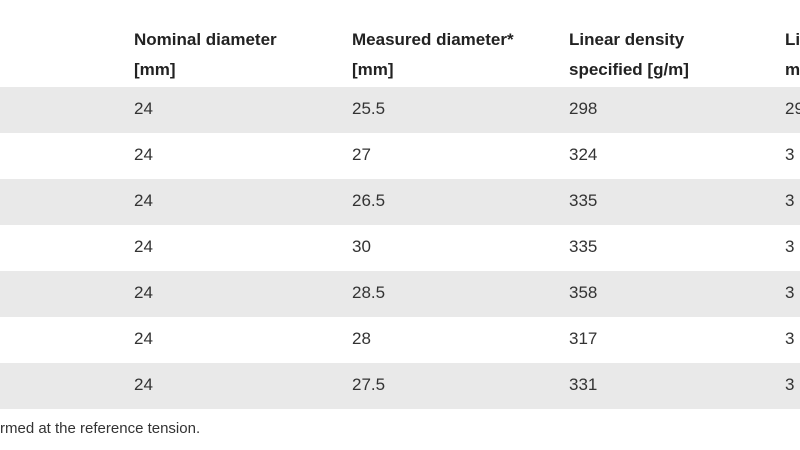 This screenshot has height=450, width=800. What do you see at coordinates (400, 110) in the screenshot?
I see `table-row: 24 25.5 298 29` at bounding box center [400, 110].